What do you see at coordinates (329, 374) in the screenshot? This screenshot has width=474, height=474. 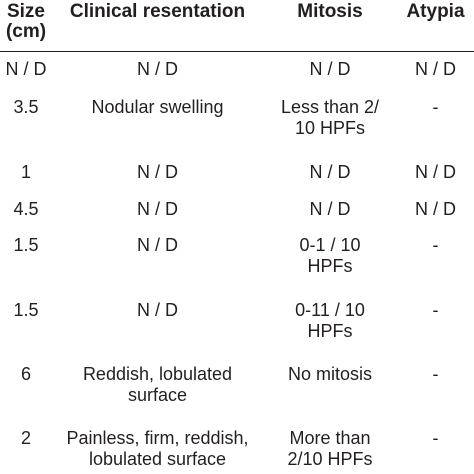 I see `cell-mitosis: No mitosis` at bounding box center [329, 374].